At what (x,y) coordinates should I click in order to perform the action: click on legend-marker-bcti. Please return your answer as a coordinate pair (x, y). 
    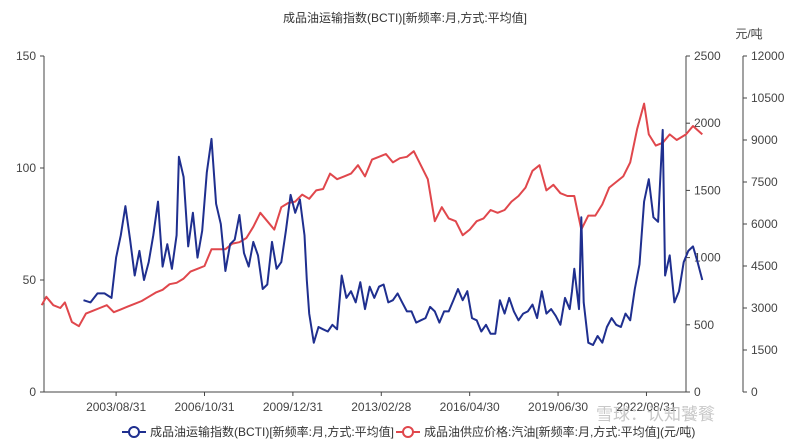
    Looking at the image, I should click on (134, 432).